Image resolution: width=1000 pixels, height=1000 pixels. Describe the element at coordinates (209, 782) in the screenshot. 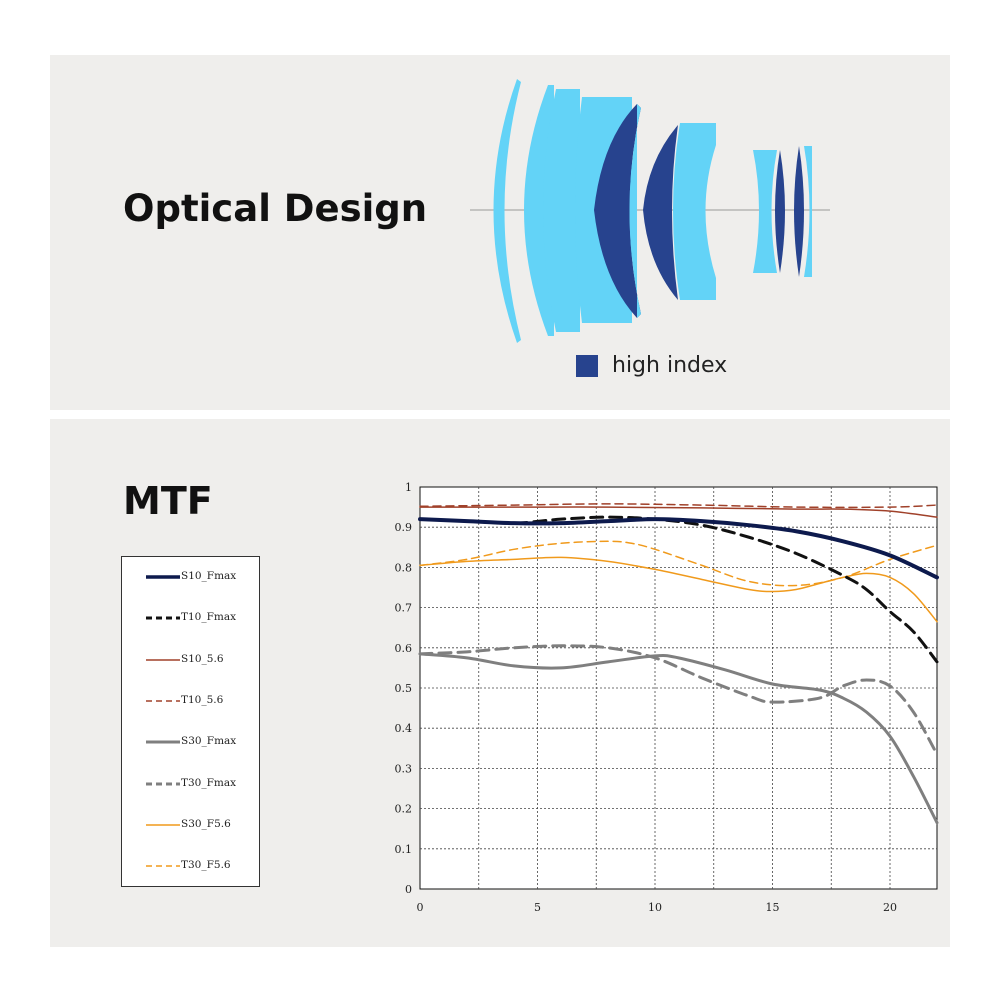

I see `legend-label: T30_Fmax` at that location.